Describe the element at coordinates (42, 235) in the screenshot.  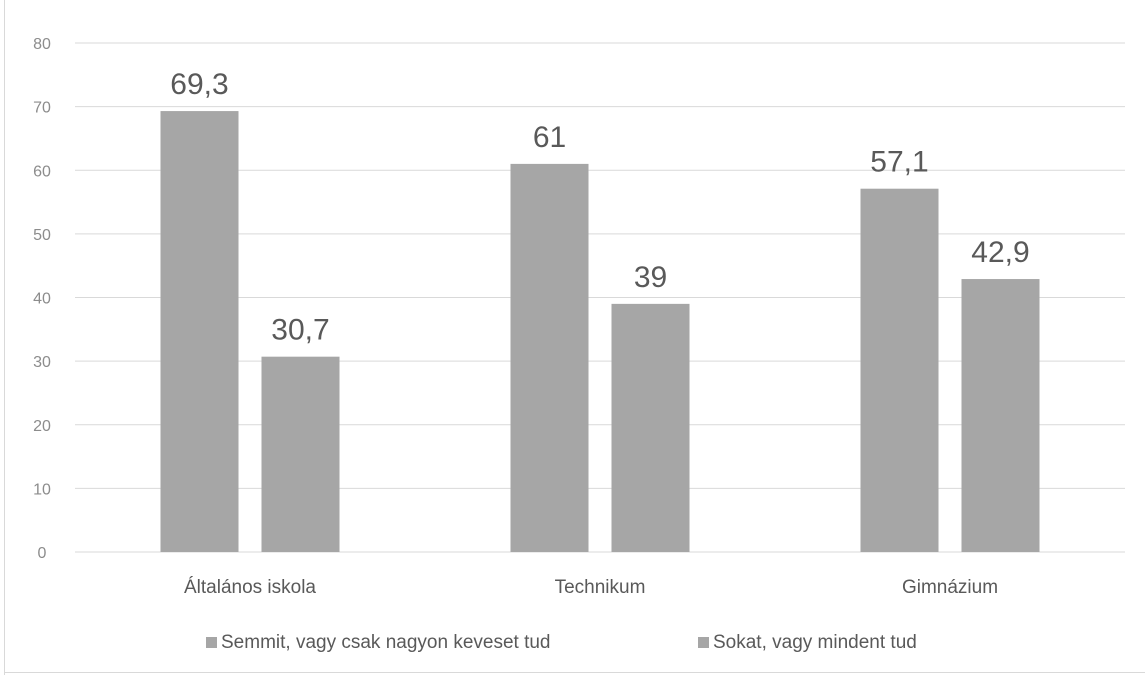
I see `y-tick-label: 50` at that location.